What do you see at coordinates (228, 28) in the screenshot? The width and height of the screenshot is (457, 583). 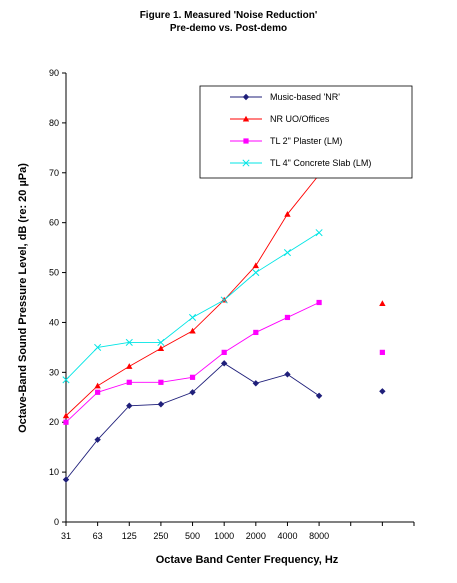 I see `chart-subtitle: Pre-demo vs. Post-demo` at bounding box center [228, 28].